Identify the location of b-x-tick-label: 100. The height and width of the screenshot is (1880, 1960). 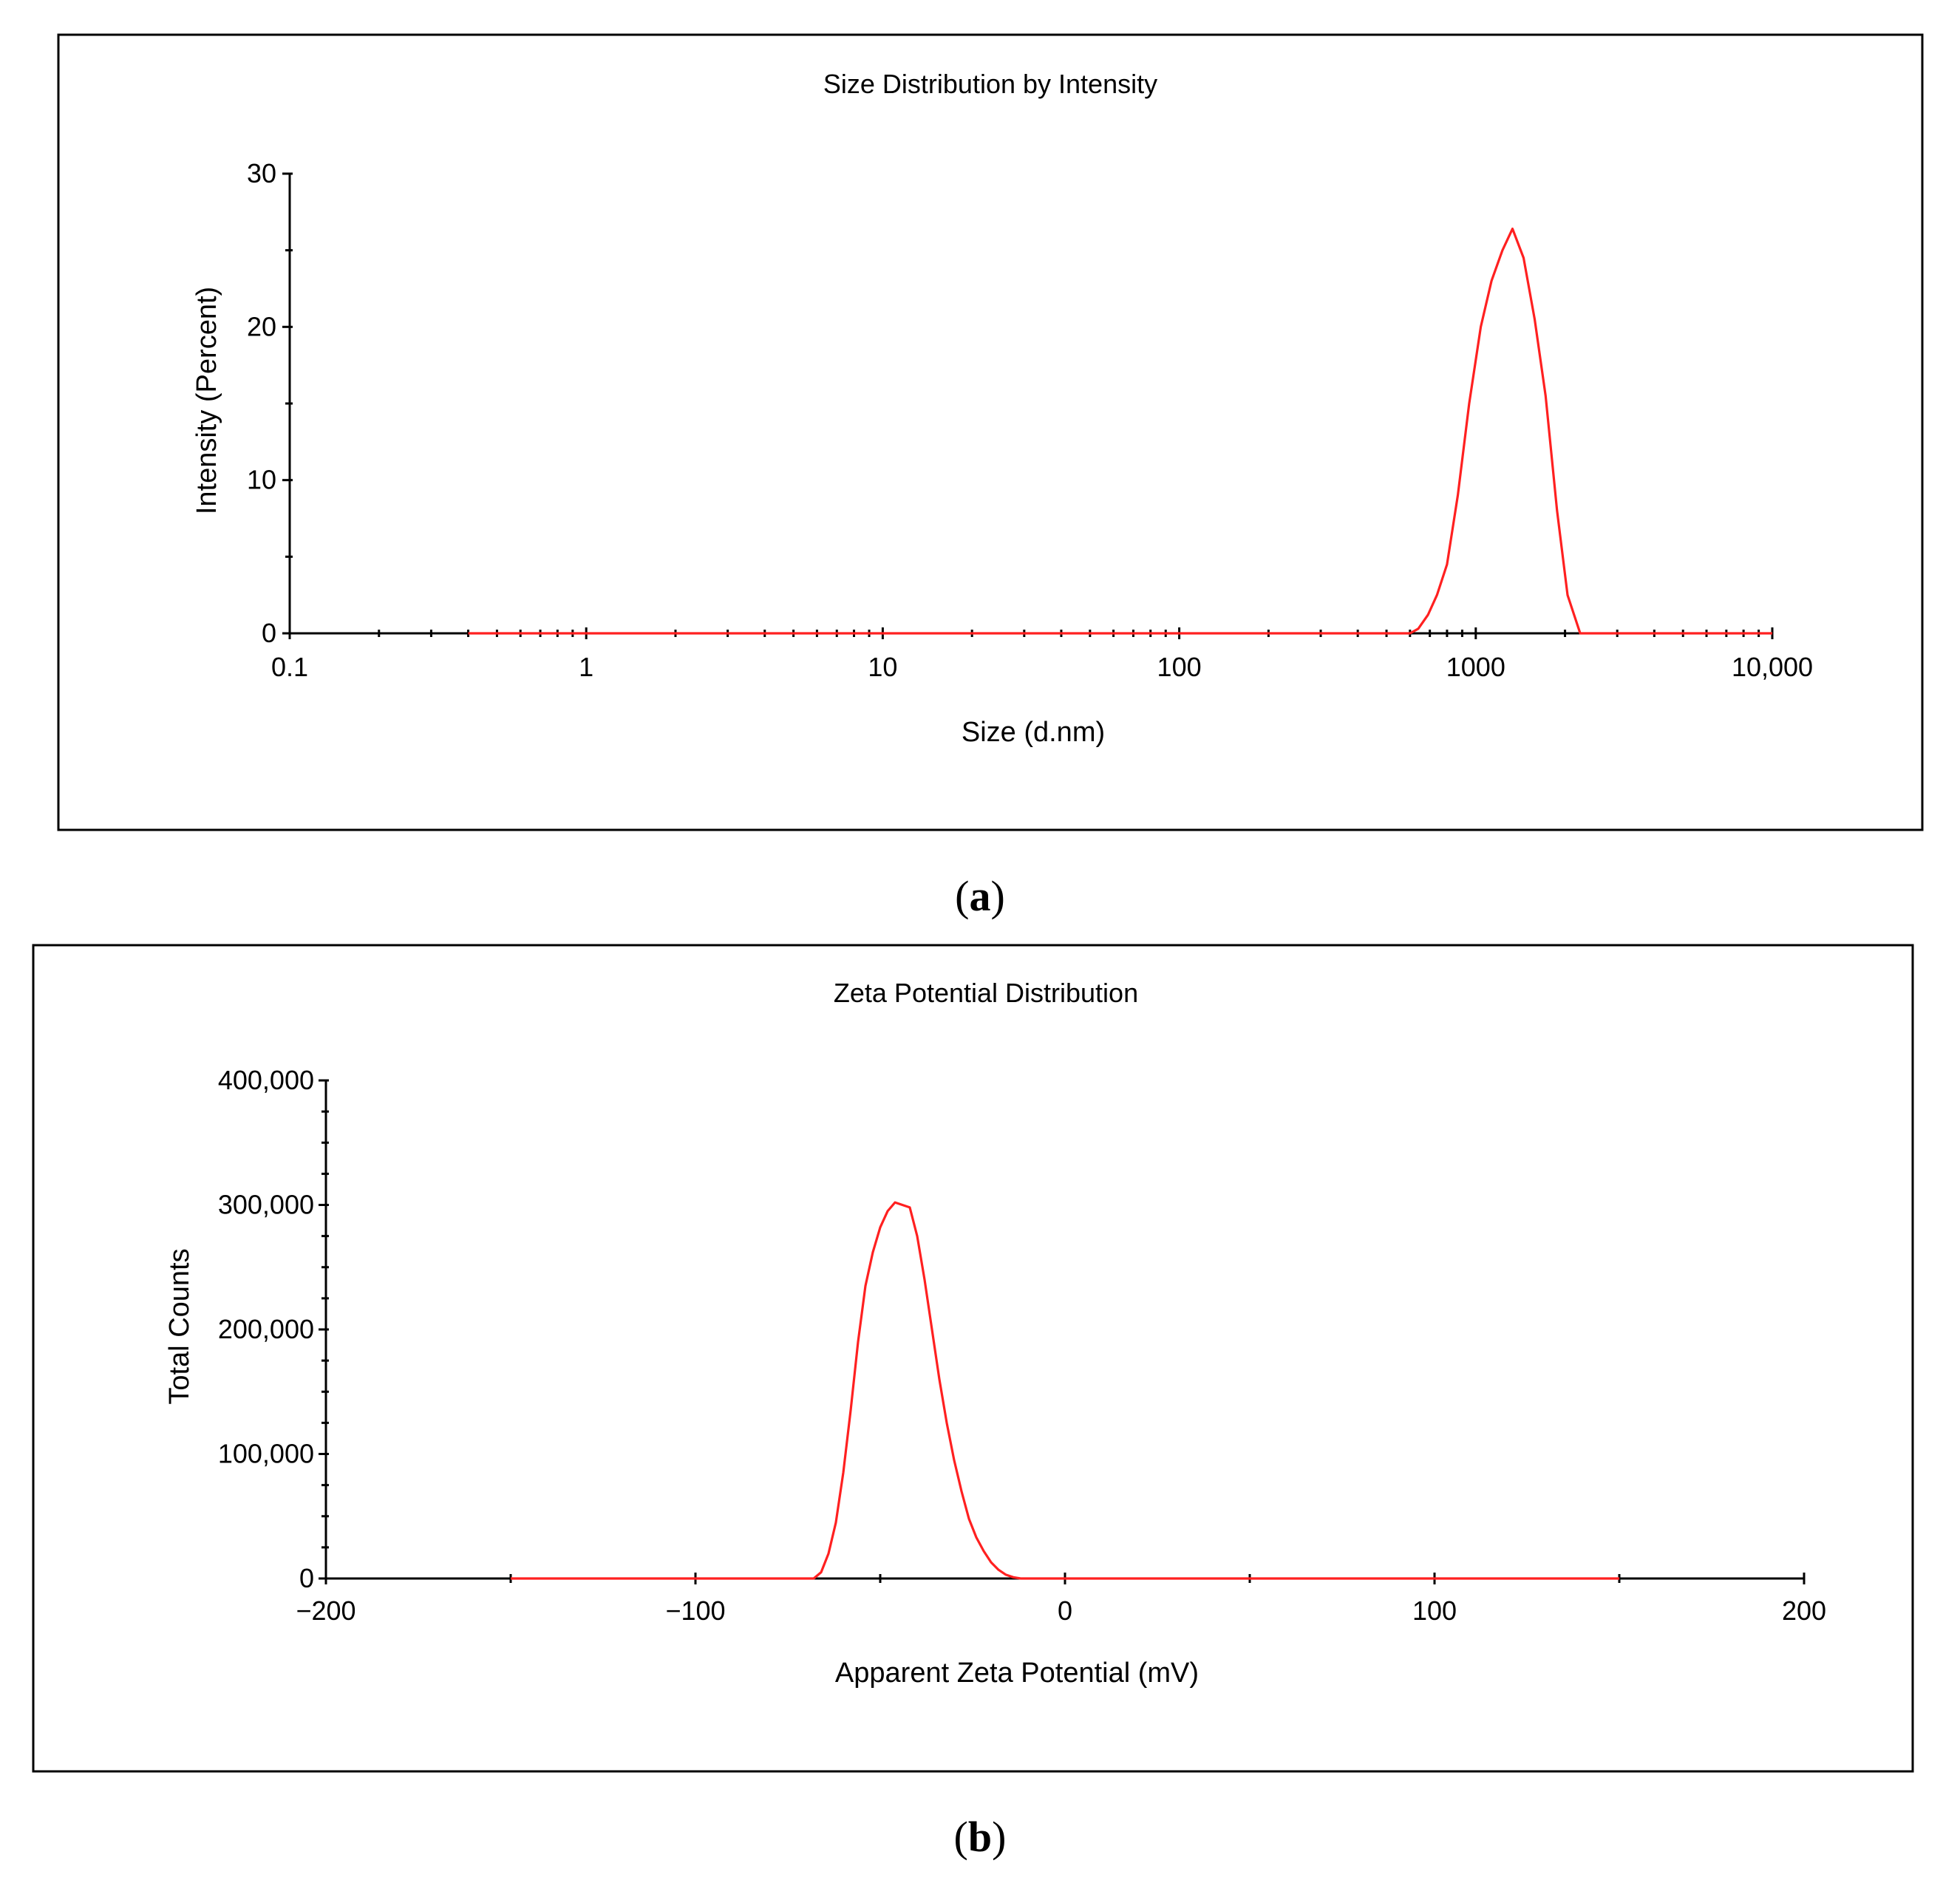
(1435, 1610).